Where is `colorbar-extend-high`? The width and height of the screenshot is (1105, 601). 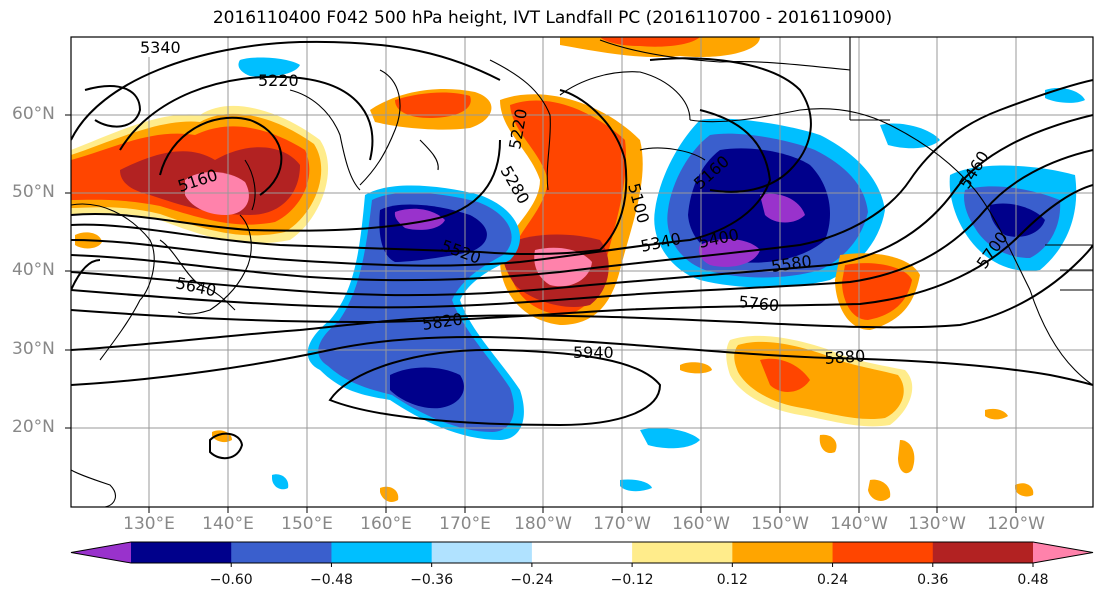
colorbar-extend-high is located at coordinates (1063, 552).